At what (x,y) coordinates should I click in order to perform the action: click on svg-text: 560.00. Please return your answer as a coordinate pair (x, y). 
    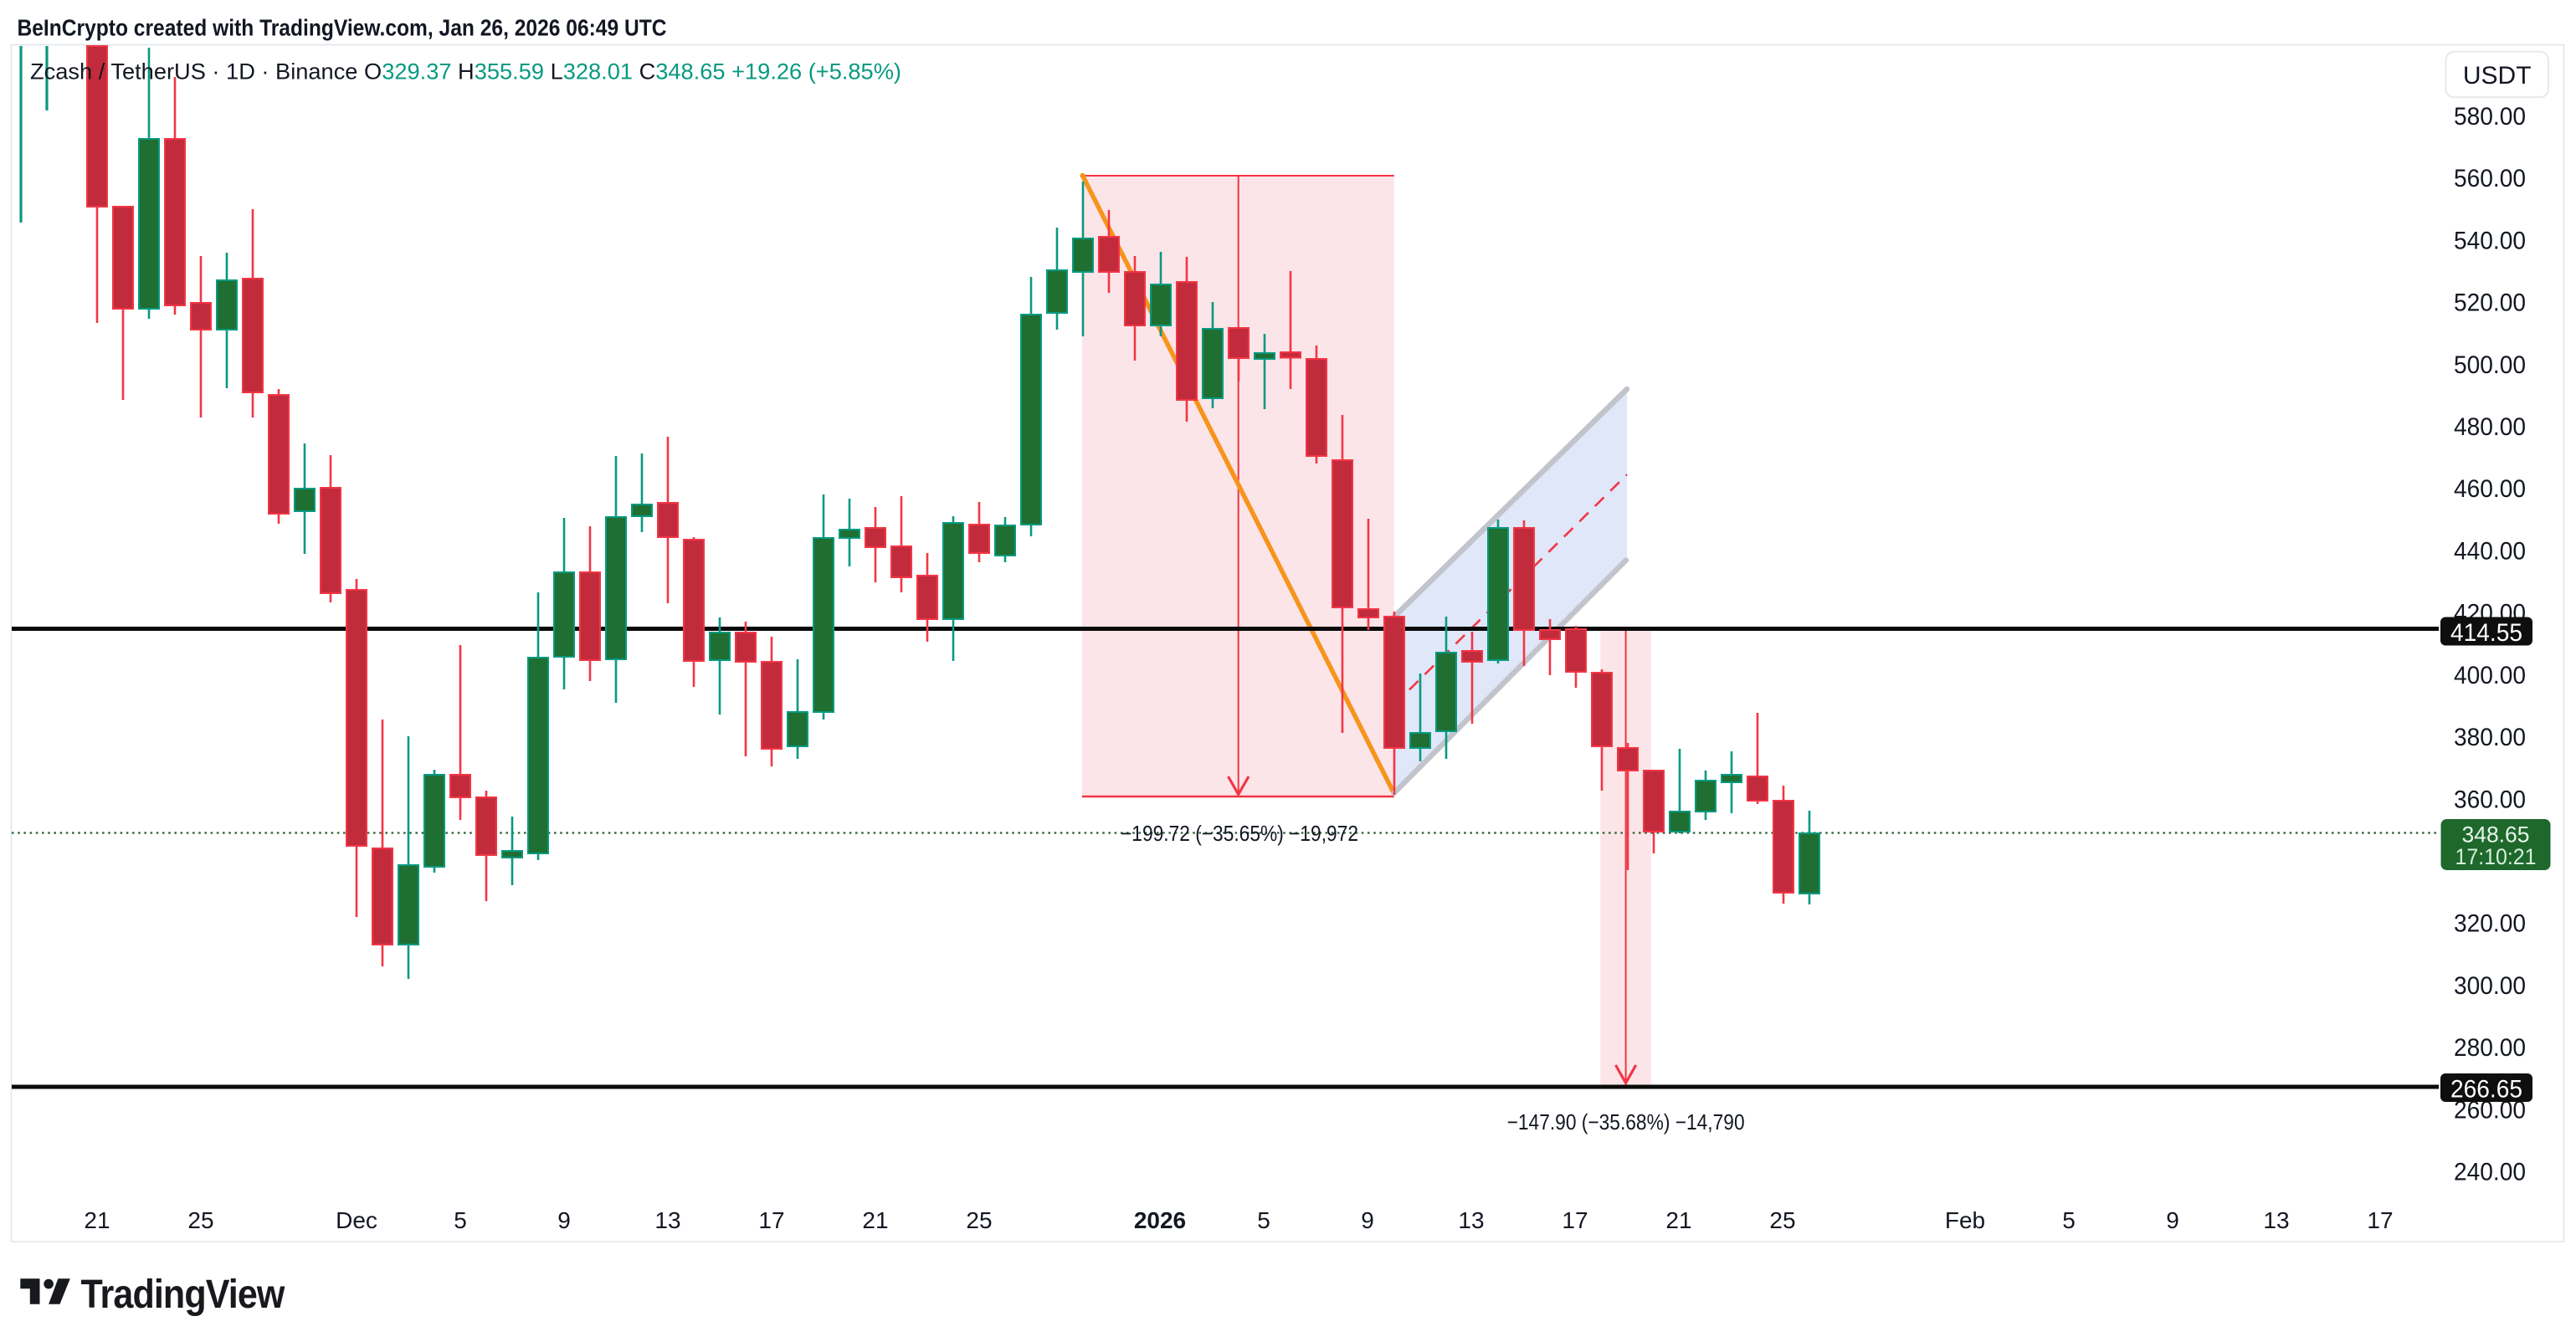
    Looking at the image, I should click on (2490, 178).